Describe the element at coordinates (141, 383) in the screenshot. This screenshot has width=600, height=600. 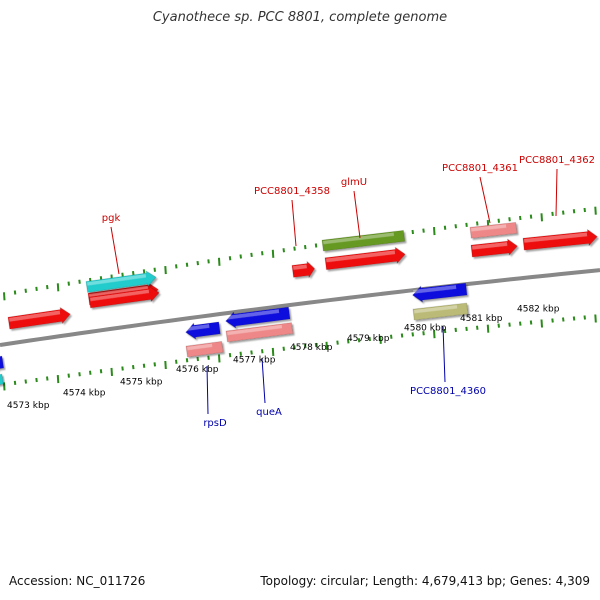
I see `scale-label: 4575 kbp` at that location.